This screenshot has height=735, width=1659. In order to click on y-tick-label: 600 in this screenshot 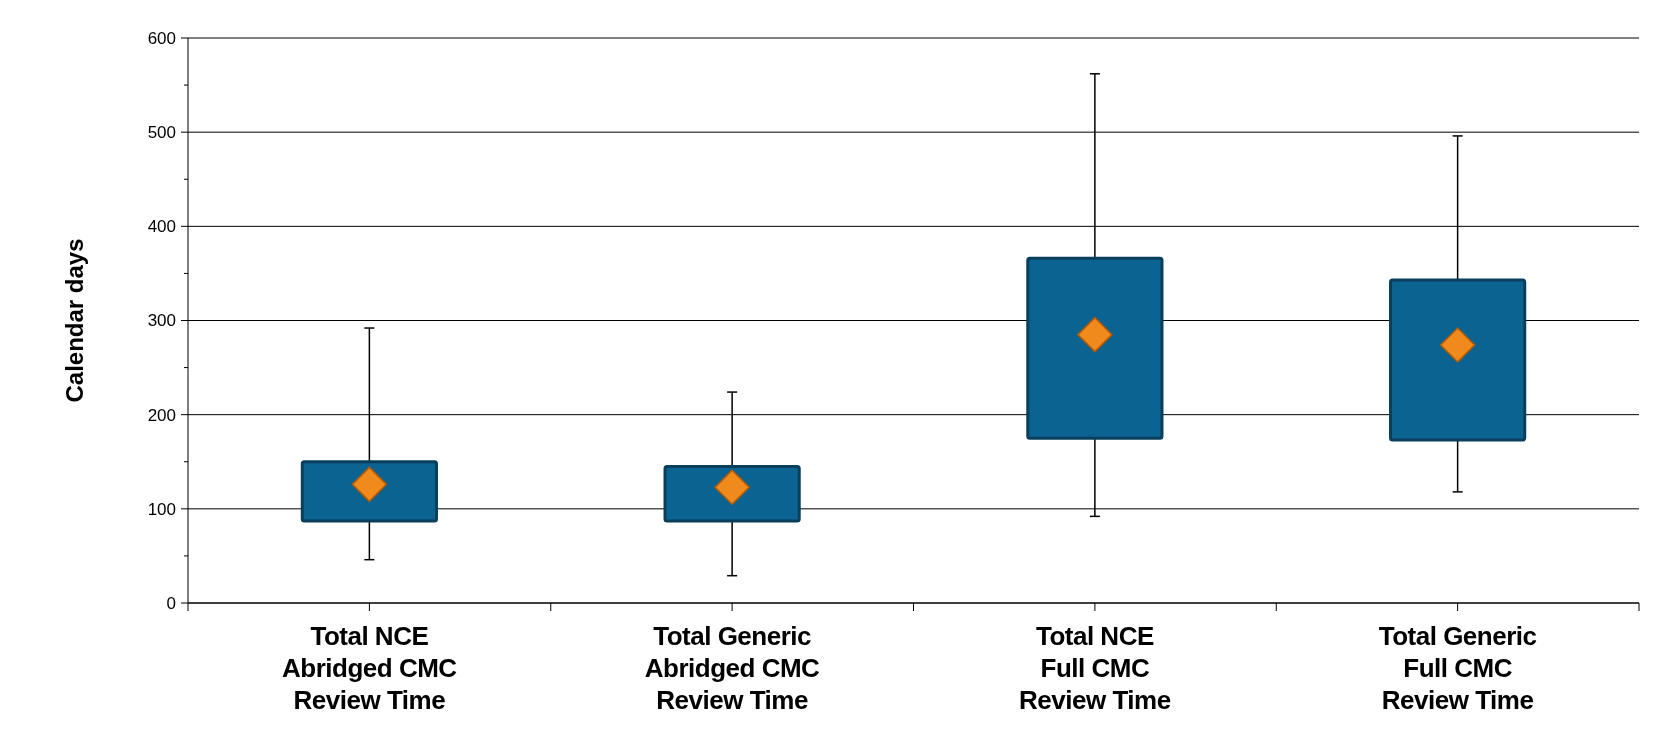, I will do `click(161, 38)`.